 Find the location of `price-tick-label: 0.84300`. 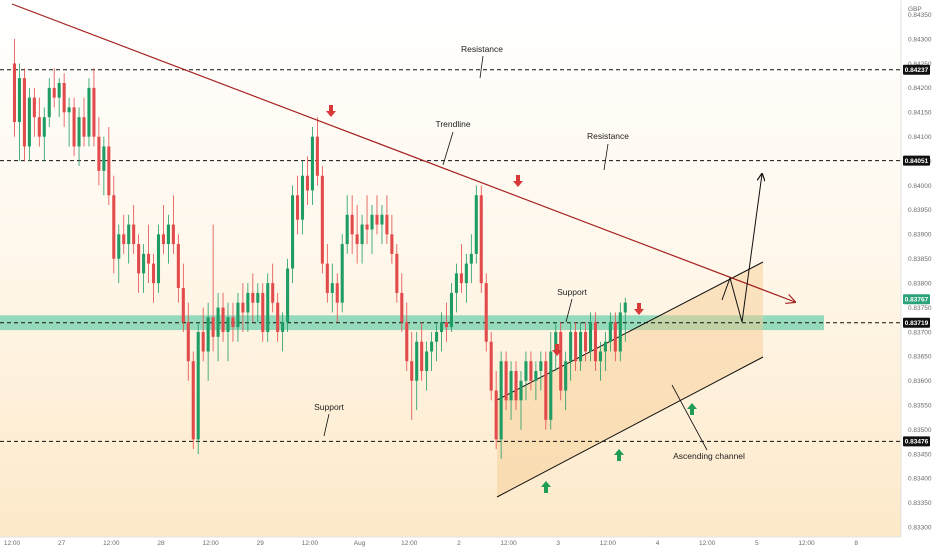

price-tick-label: 0.84300 is located at coordinates (920, 39).